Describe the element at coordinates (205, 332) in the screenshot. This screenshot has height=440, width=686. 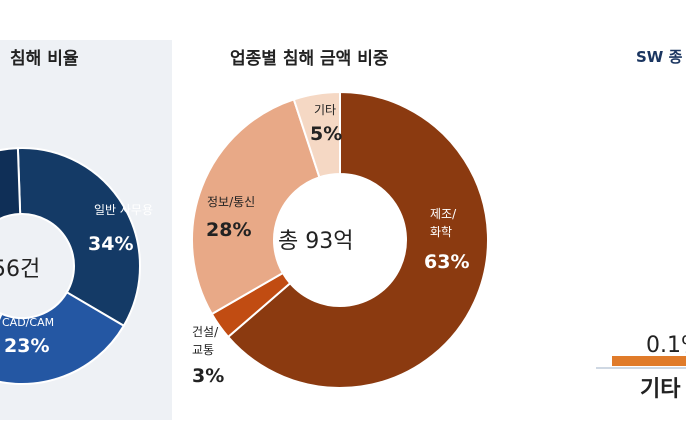
I see `slice-label-construction: 건설/` at that location.